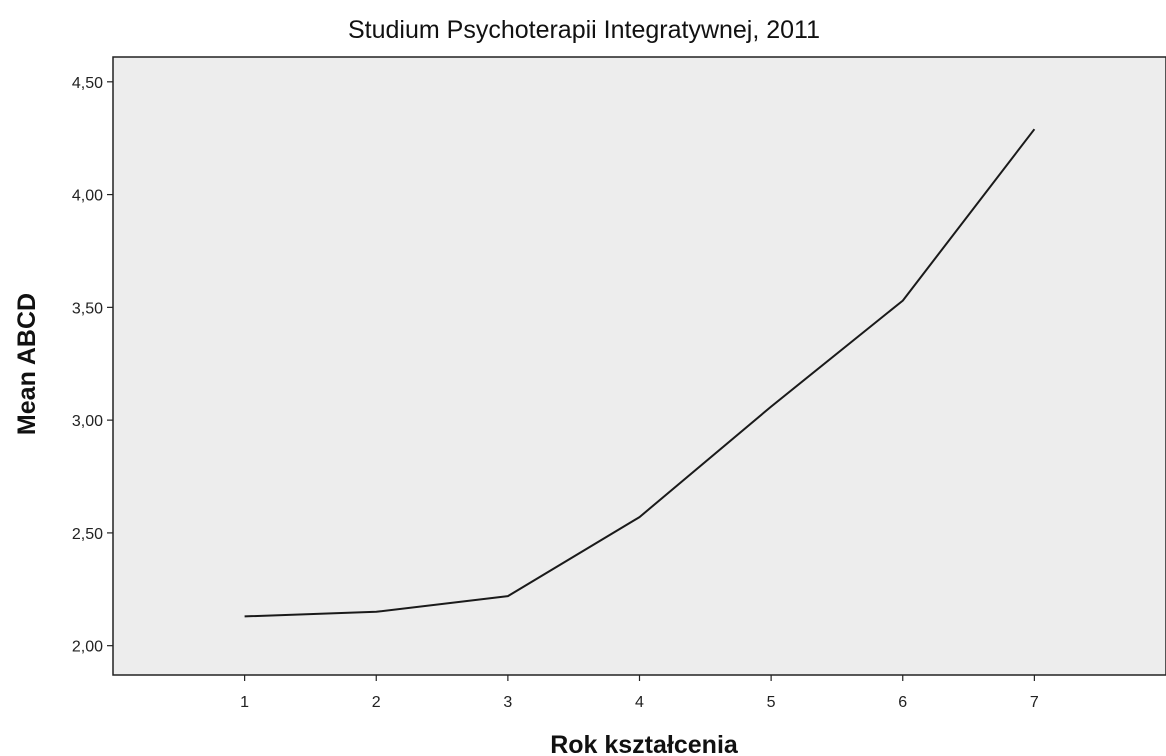 Image resolution: width=1166 pixels, height=756 pixels. I want to click on y-tick-label: 4,00, so click(87, 196).